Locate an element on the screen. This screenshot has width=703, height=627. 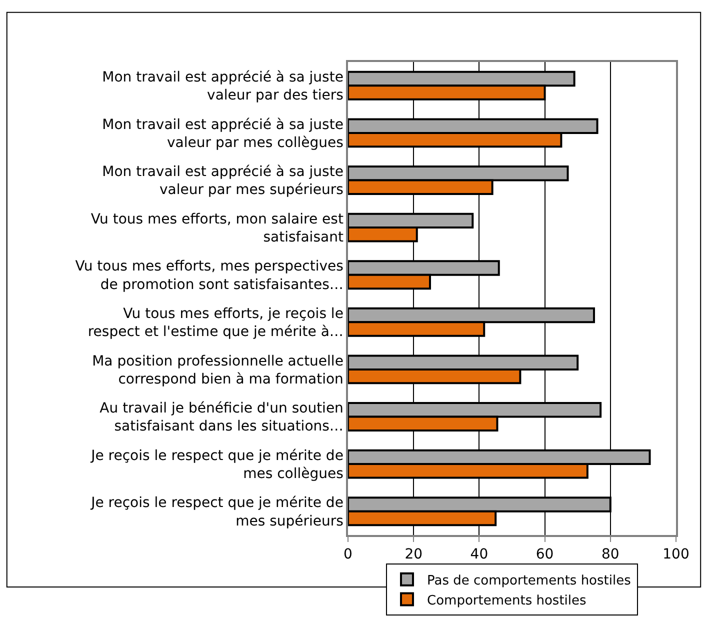
y-tick-label: Mon travail est apprécié à sa juste valeur par mes collègues is located at coordinates (223, 133).